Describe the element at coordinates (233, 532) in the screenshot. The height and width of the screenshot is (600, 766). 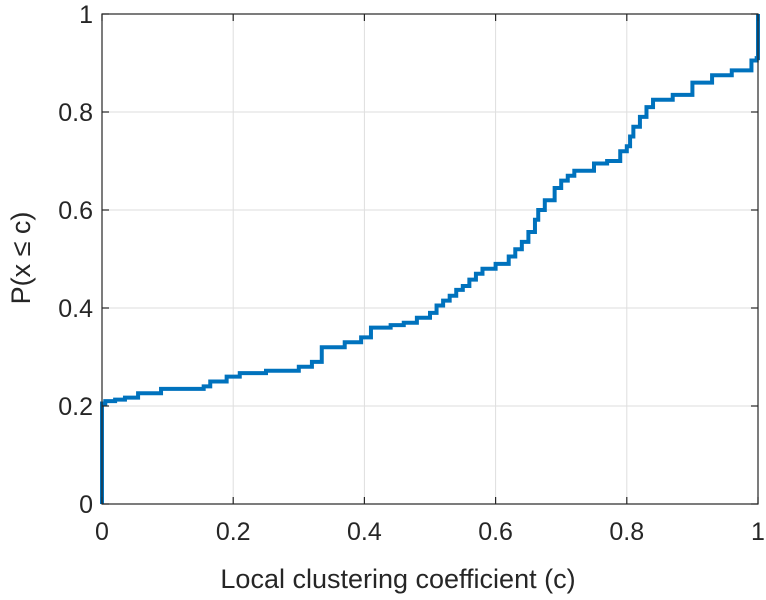
I see `x-tick-label-1: 0.2` at that location.